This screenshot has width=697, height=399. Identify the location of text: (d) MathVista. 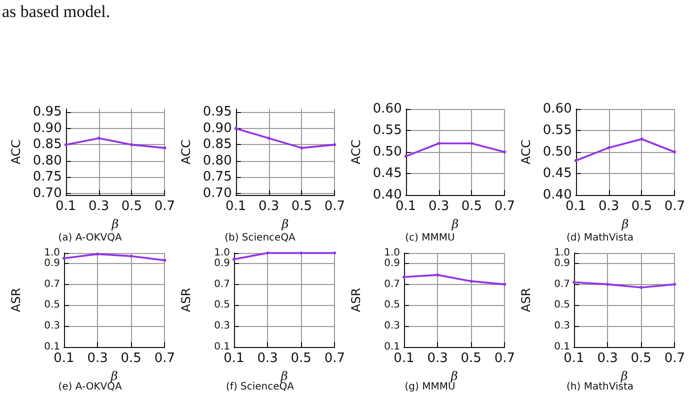
(600, 238).